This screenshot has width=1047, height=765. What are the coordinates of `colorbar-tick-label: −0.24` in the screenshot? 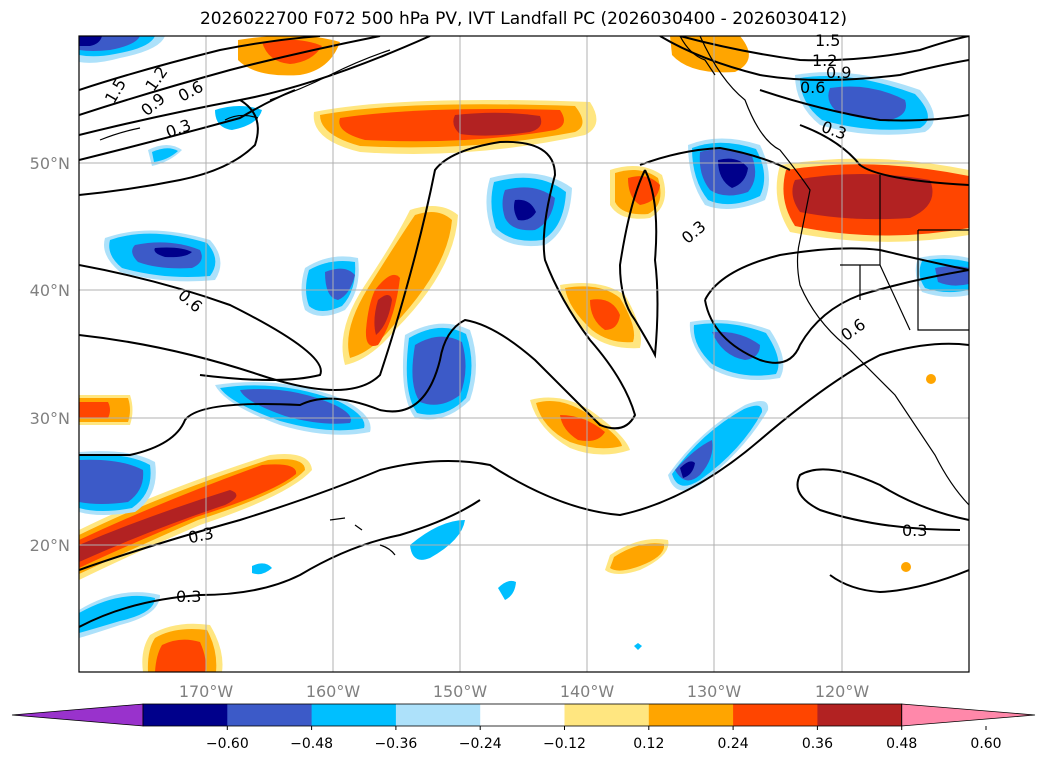 It's located at (480, 744).